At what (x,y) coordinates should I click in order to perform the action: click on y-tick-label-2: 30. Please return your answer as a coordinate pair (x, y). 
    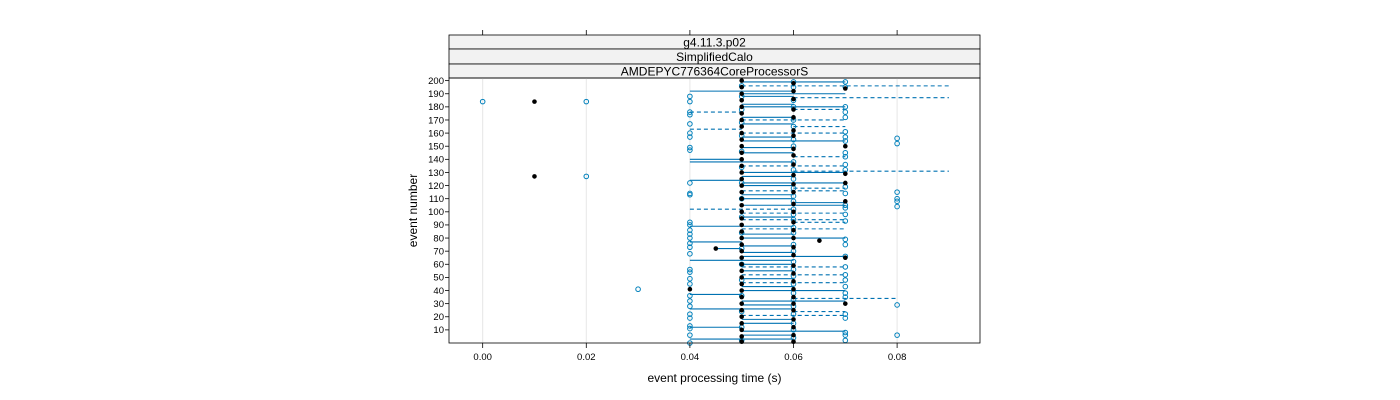
    Looking at the image, I should click on (438, 304).